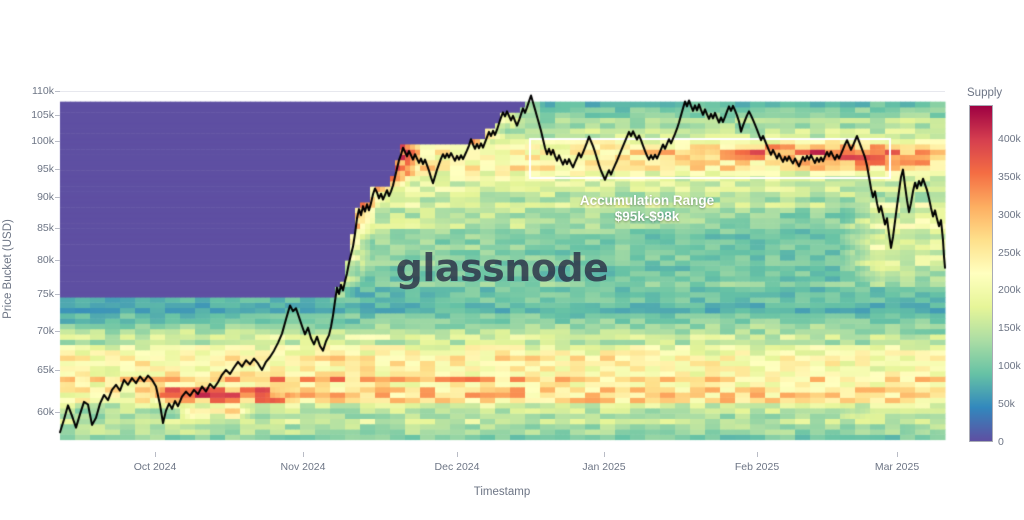 This screenshot has width=1024, height=520. Describe the element at coordinates (985, 93) in the screenshot. I see `colorbar-title: Supply` at that location.